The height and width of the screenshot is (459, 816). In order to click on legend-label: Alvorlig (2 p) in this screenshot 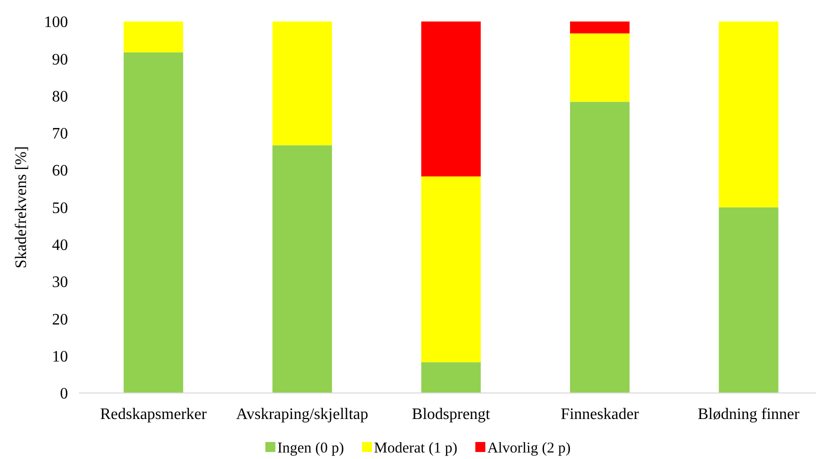, I will do `click(529, 448)`.